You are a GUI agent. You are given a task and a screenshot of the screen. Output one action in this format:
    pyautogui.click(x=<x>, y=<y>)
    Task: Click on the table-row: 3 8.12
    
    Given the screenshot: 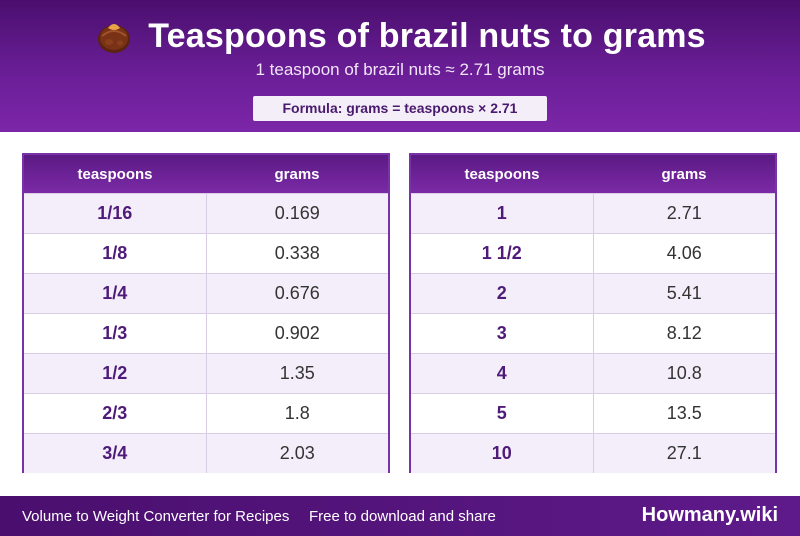 What is the action you would take?
    pyautogui.click(x=593, y=333)
    